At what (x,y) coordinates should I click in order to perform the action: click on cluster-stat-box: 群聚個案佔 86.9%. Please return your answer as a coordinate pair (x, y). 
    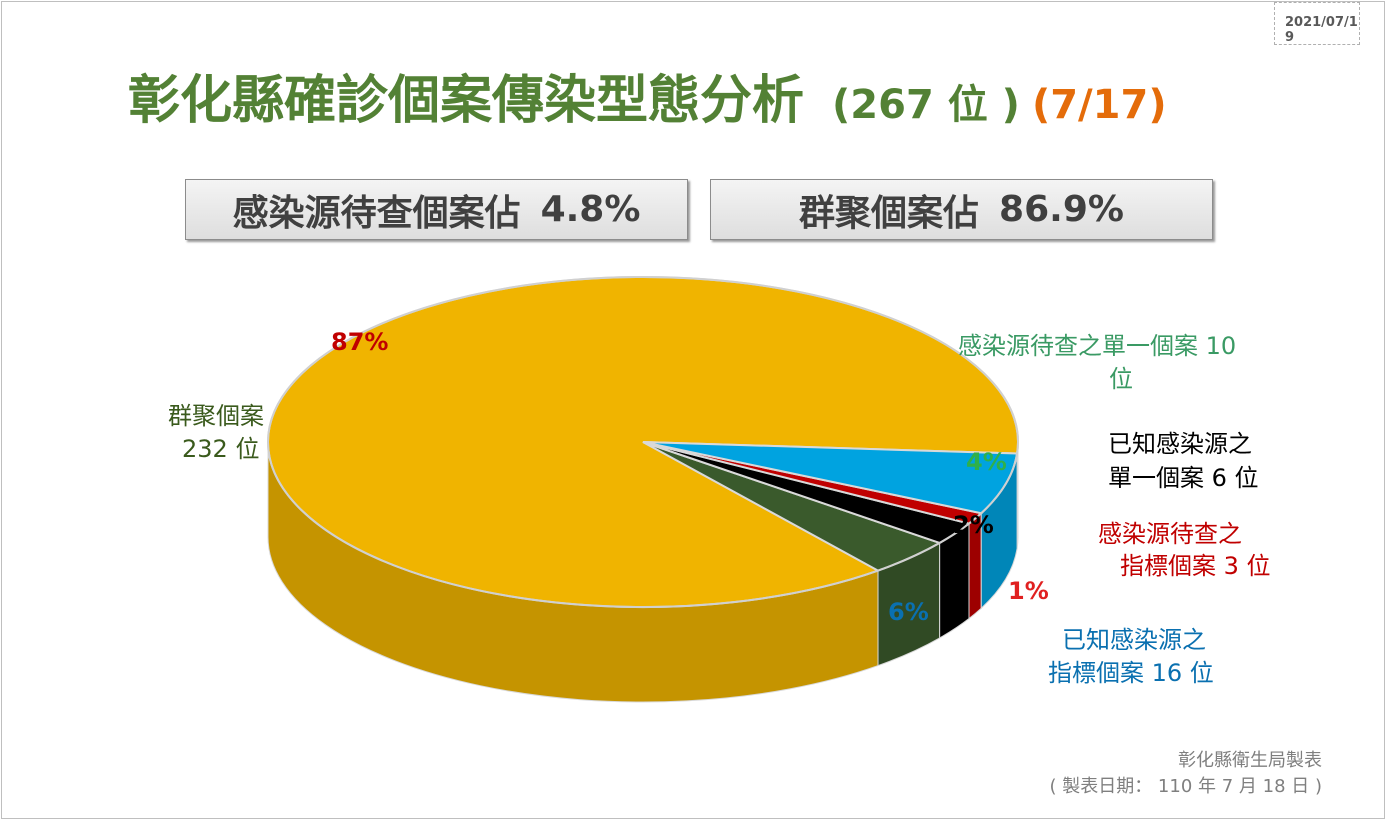
    Looking at the image, I should click on (961, 209).